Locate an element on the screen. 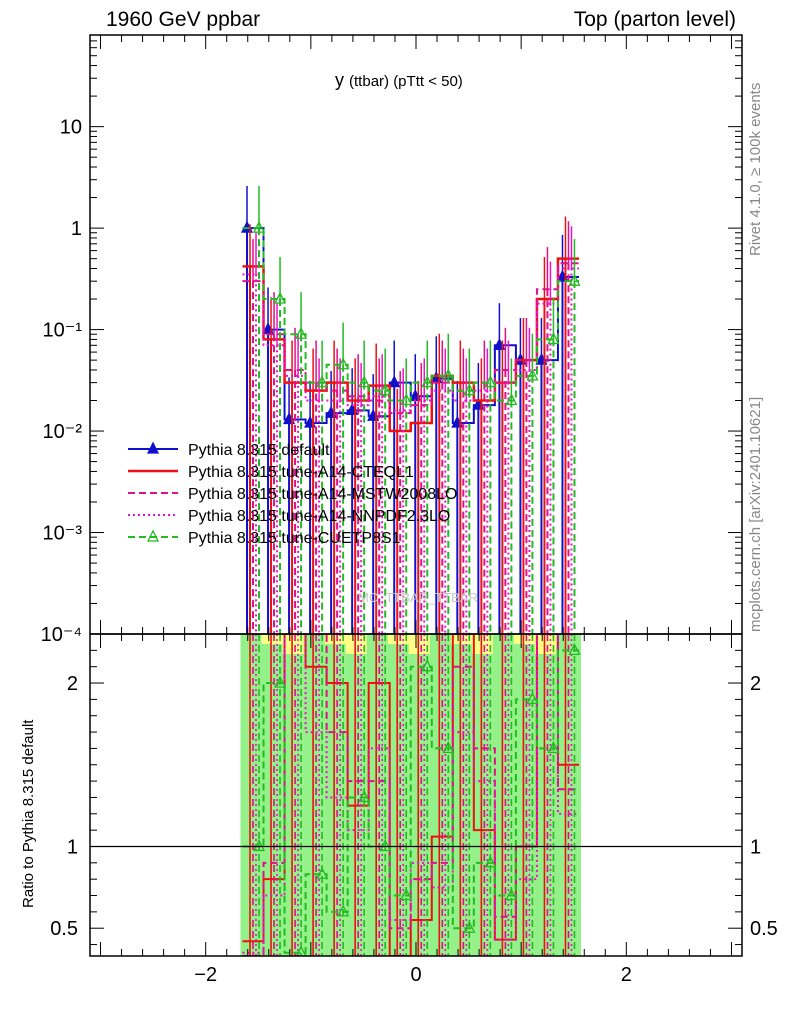 This screenshot has width=786, height=1024. energy-label: 1960 GeV ppbar is located at coordinates (183, 19).